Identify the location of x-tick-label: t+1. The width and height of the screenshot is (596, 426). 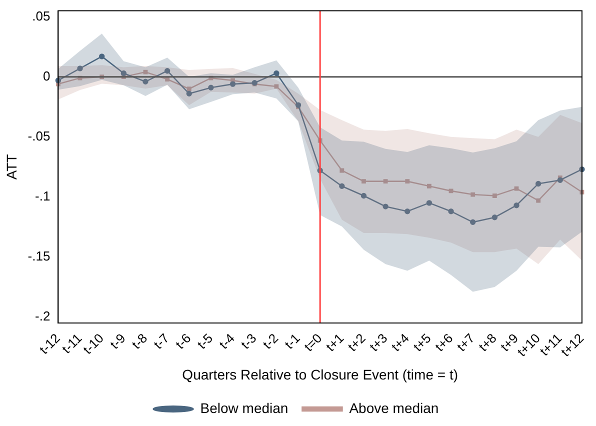
(334, 342).